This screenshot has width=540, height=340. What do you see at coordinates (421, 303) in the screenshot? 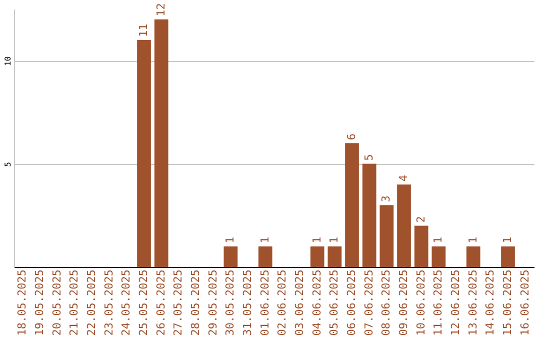
I see `x-tick-label: 10.06.2025` at bounding box center [421, 303].